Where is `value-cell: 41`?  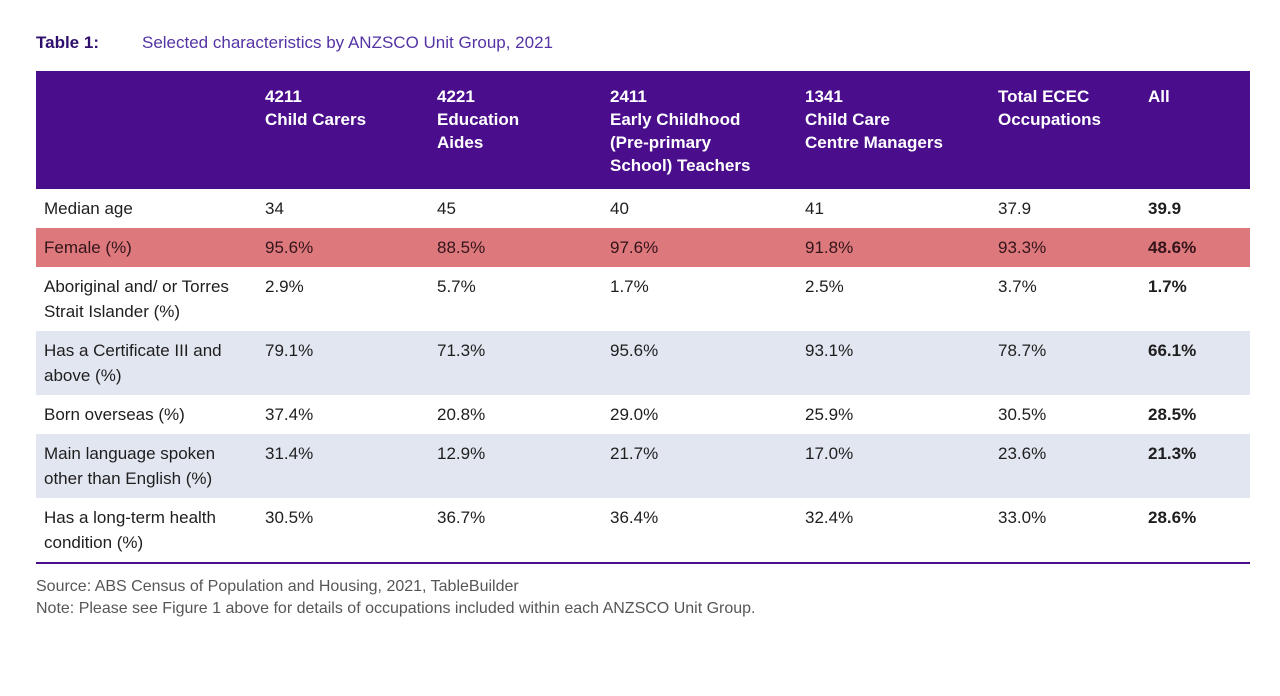
value-cell: 41 is located at coordinates (814, 208).